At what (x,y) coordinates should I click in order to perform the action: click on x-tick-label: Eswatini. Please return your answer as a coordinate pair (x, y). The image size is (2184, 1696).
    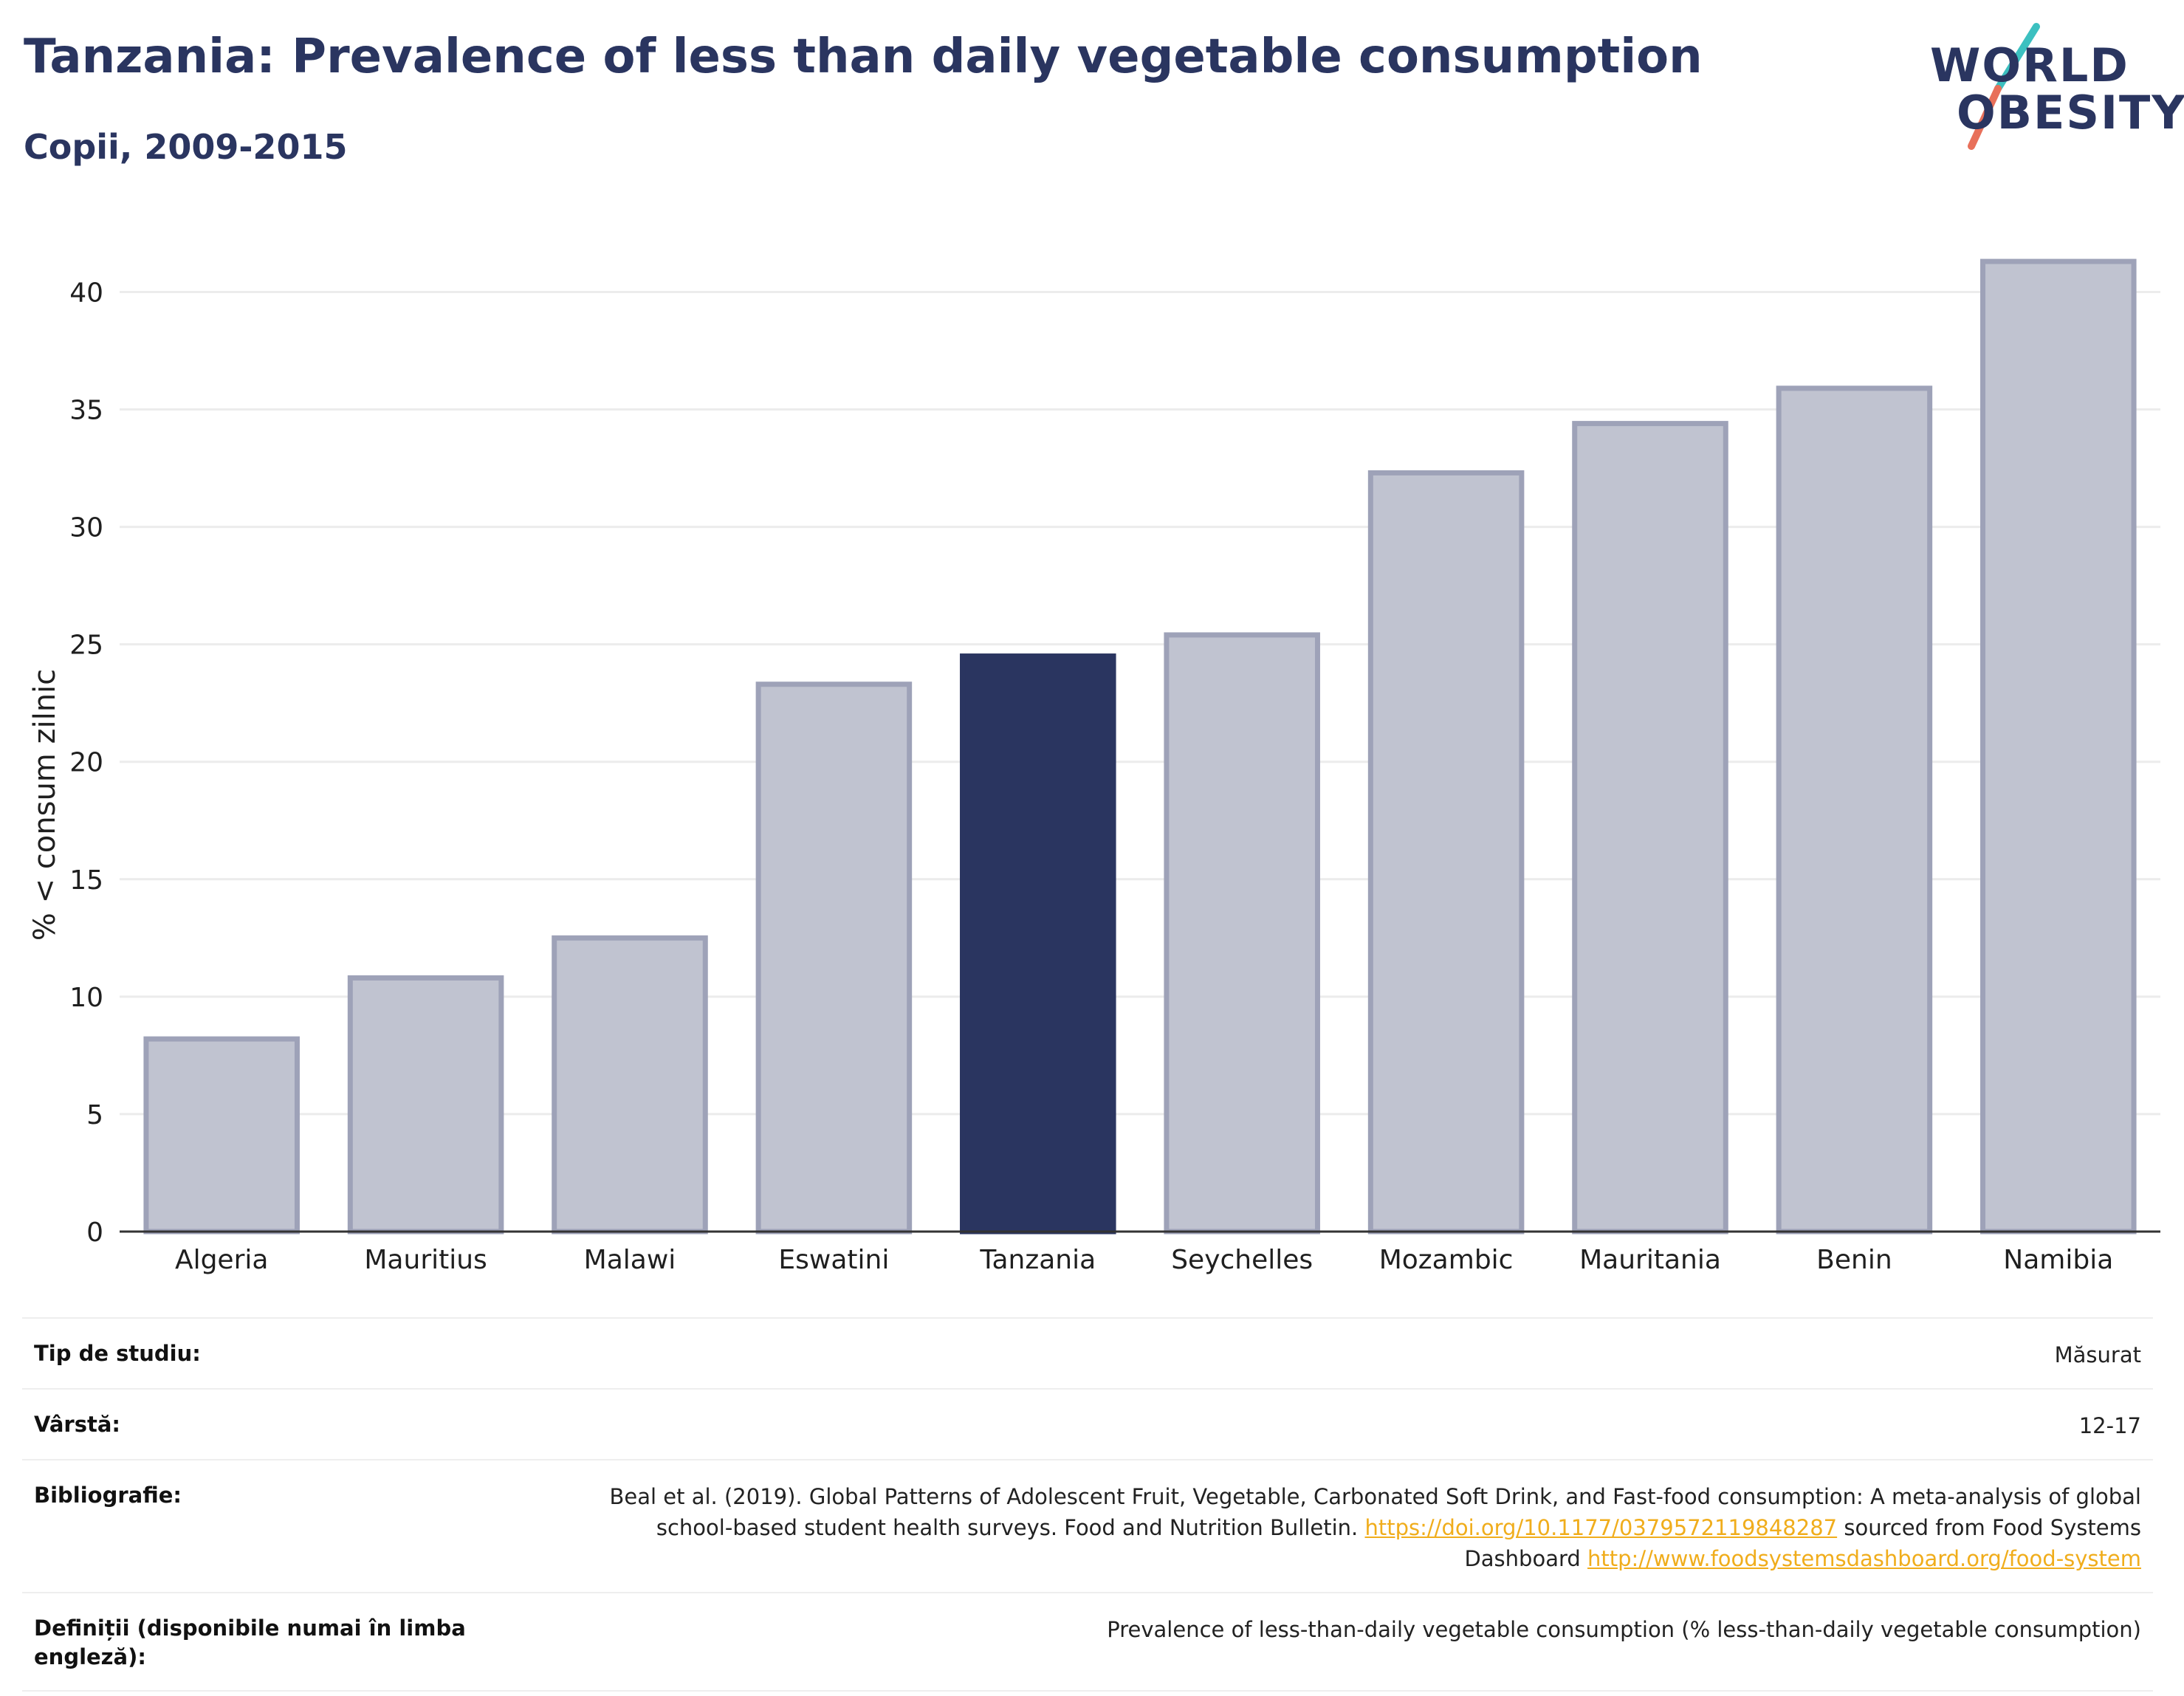
    Looking at the image, I should click on (834, 1260).